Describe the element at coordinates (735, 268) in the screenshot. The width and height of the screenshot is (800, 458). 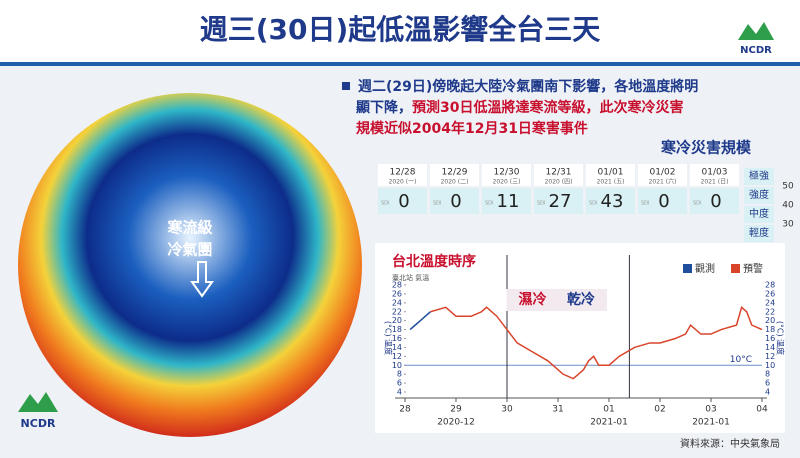
I see `legend-swatch` at that location.